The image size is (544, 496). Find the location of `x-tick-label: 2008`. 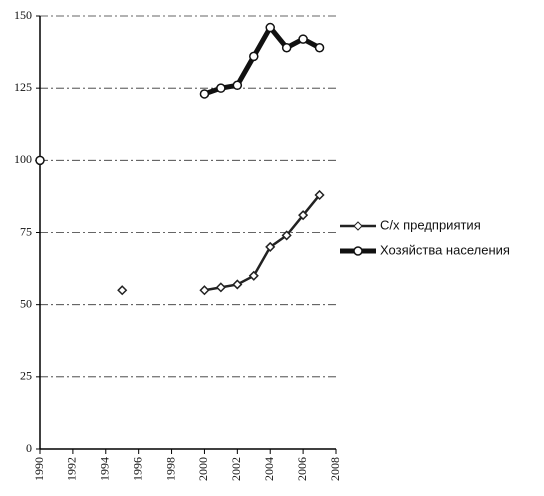

x-tick-label: 2008 is located at coordinates (335, 469).